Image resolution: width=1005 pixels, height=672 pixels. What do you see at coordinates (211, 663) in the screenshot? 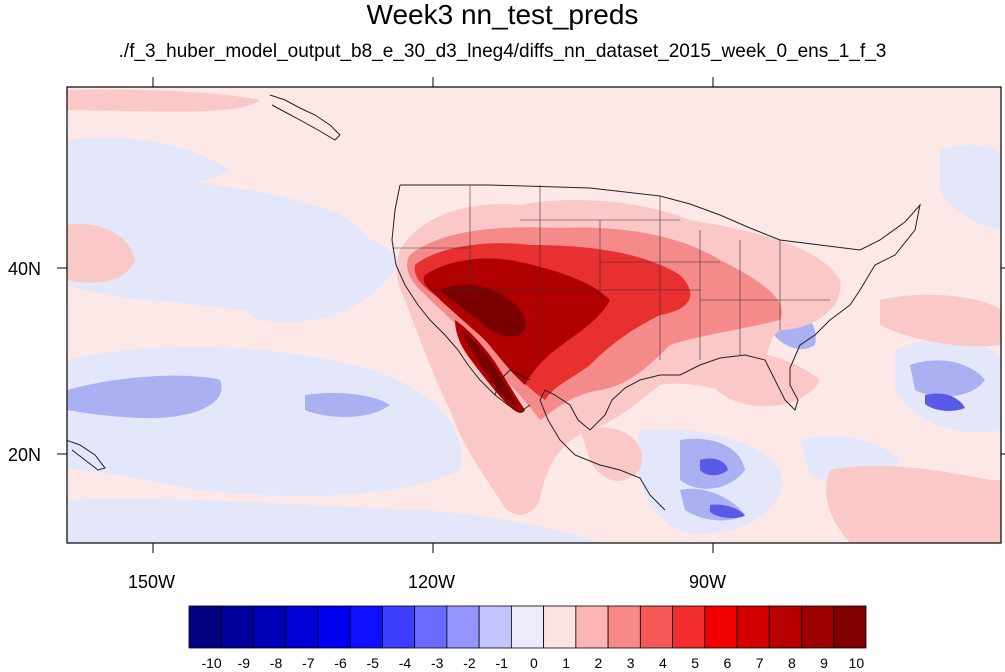
I see `colorbar-tick-label: -10` at bounding box center [211, 663].